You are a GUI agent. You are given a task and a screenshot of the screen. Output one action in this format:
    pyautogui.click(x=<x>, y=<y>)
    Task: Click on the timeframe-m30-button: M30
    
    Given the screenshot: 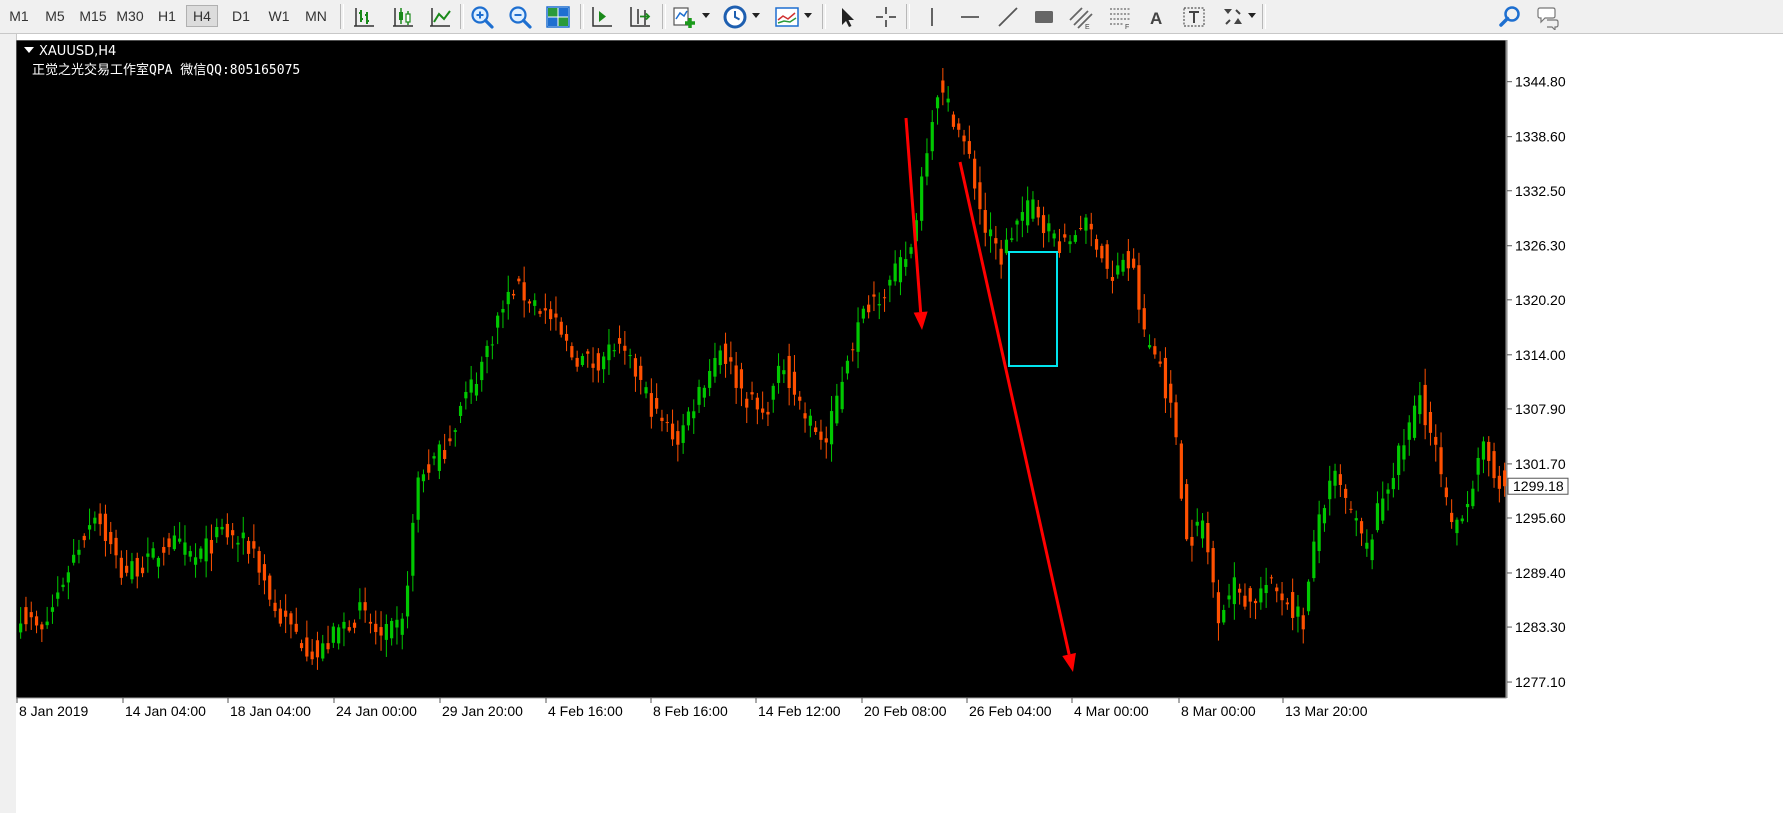 What is the action you would take?
    pyautogui.click(x=130, y=16)
    